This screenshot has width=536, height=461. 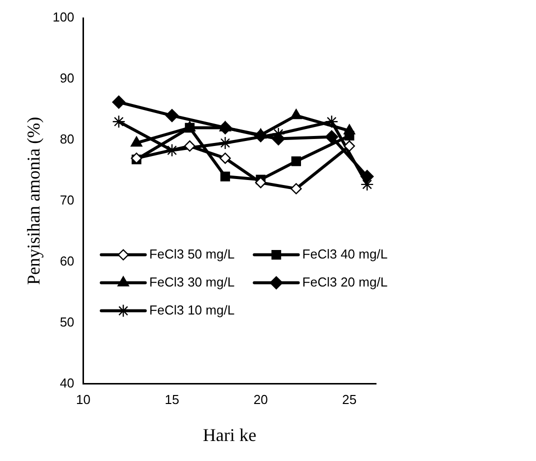 What do you see at coordinates (229, 434) in the screenshot?
I see `x-axis-title: Hari ke` at bounding box center [229, 434].